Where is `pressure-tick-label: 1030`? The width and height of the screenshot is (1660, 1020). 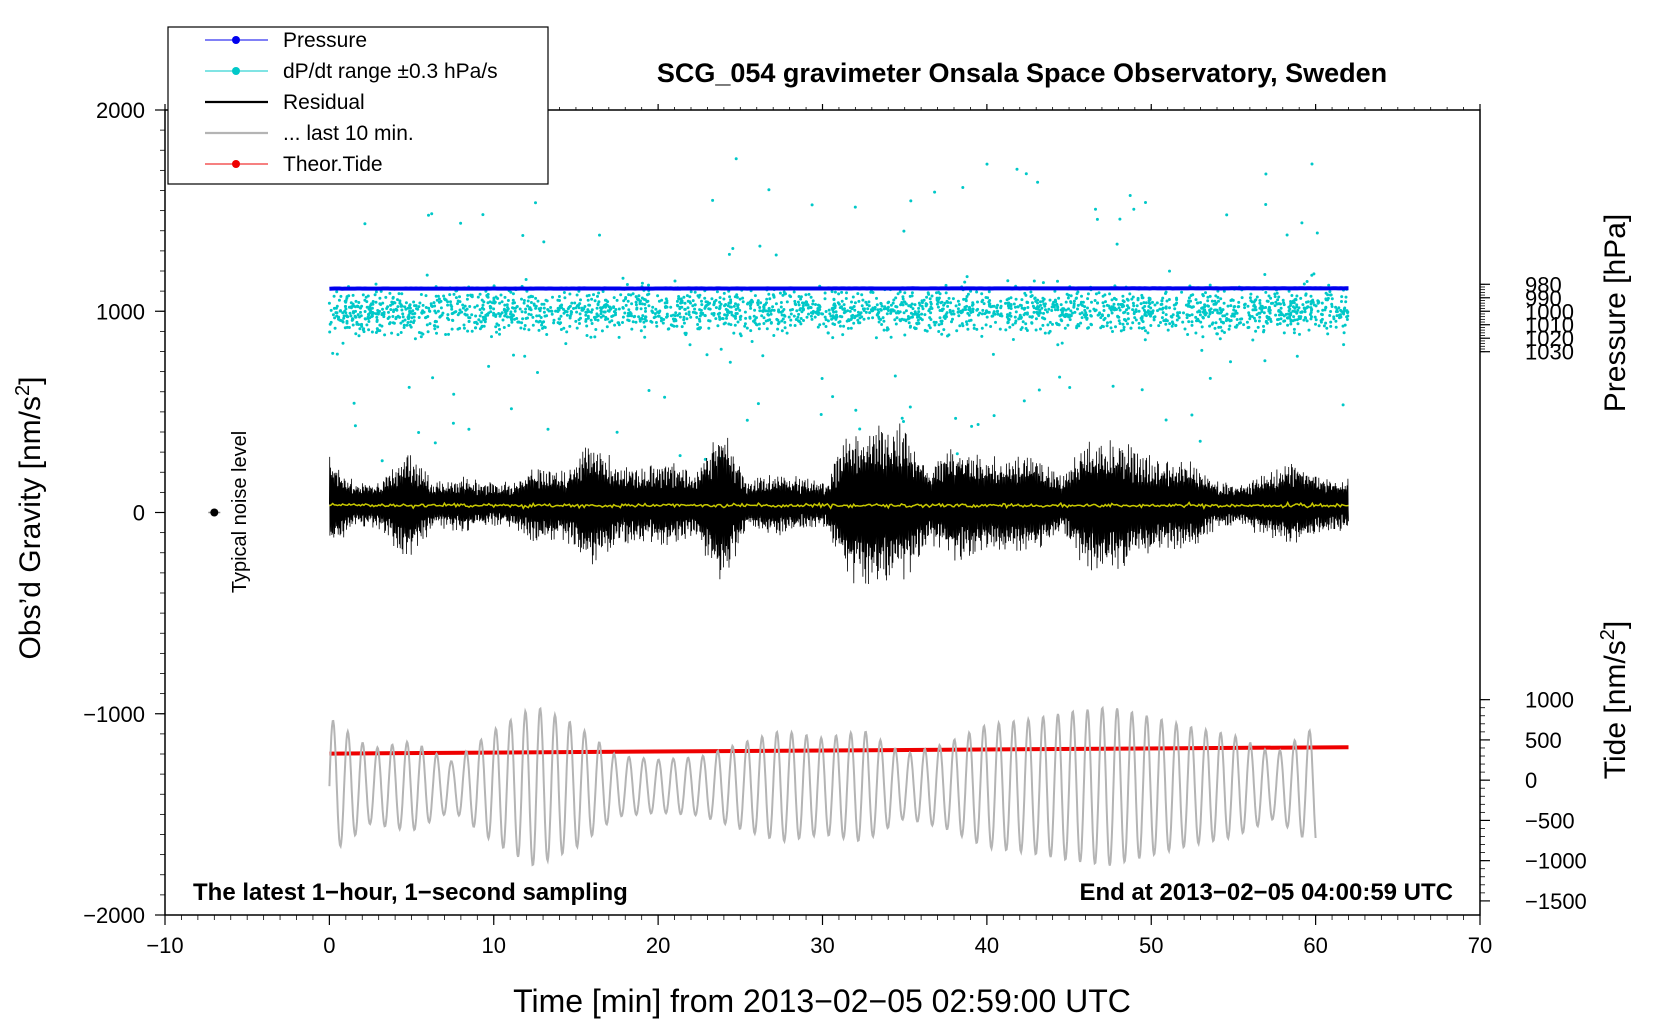
pressure-tick-label: 1030 is located at coordinates (1549, 352).